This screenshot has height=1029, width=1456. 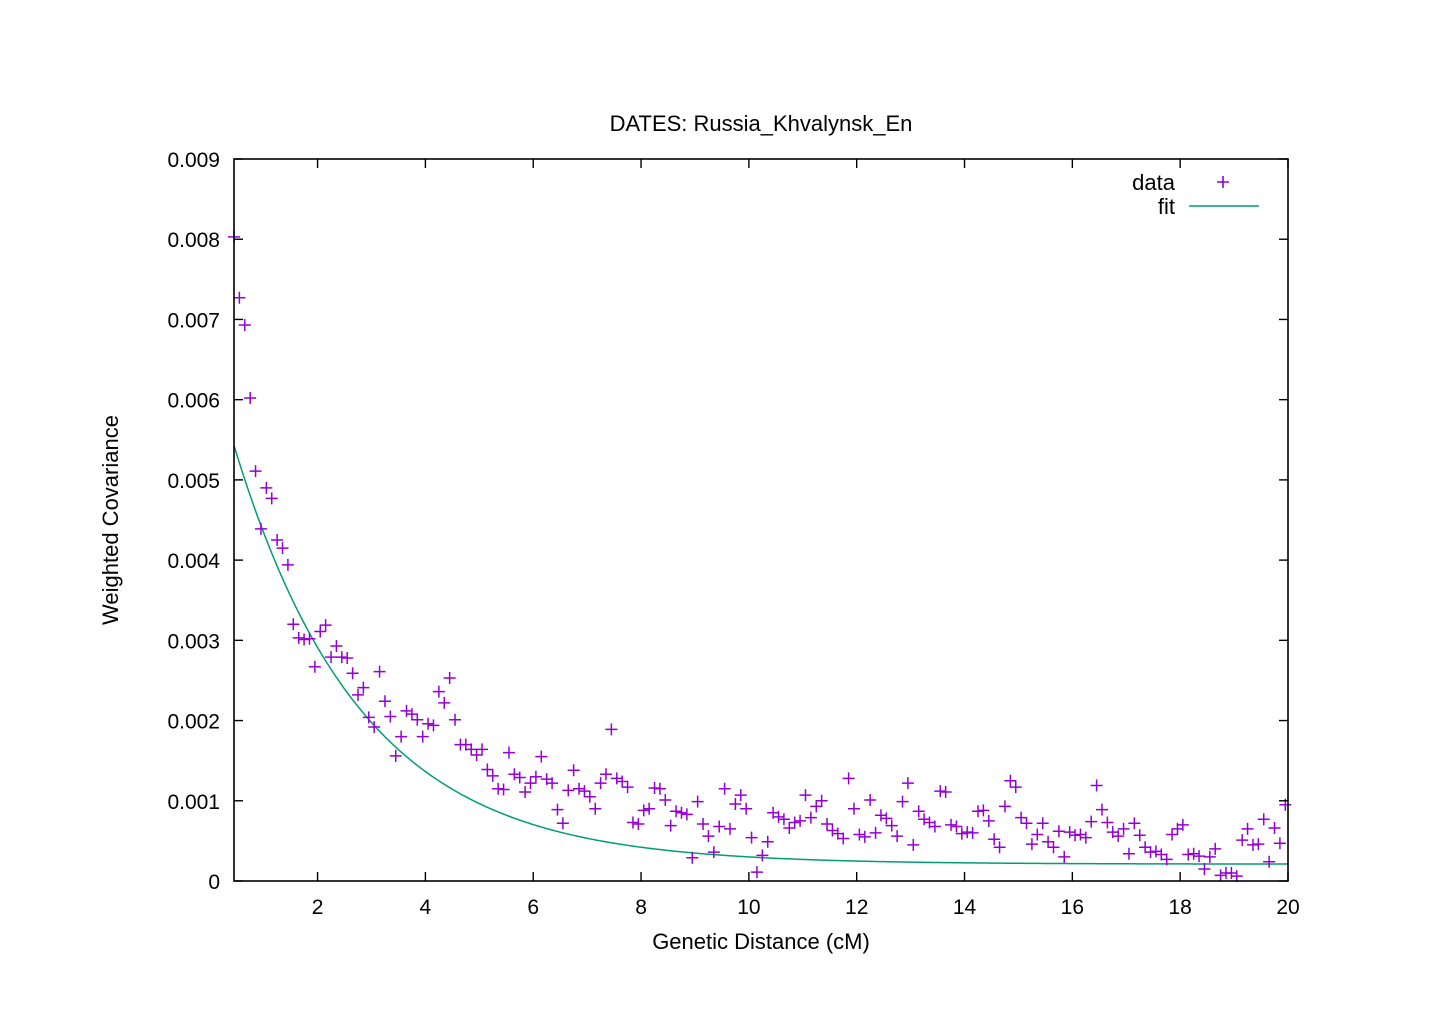 What do you see at coordinates (193, 641) in the screenshot?
I see `y-tick-label: 0.003` at bounding box center [193, 641].